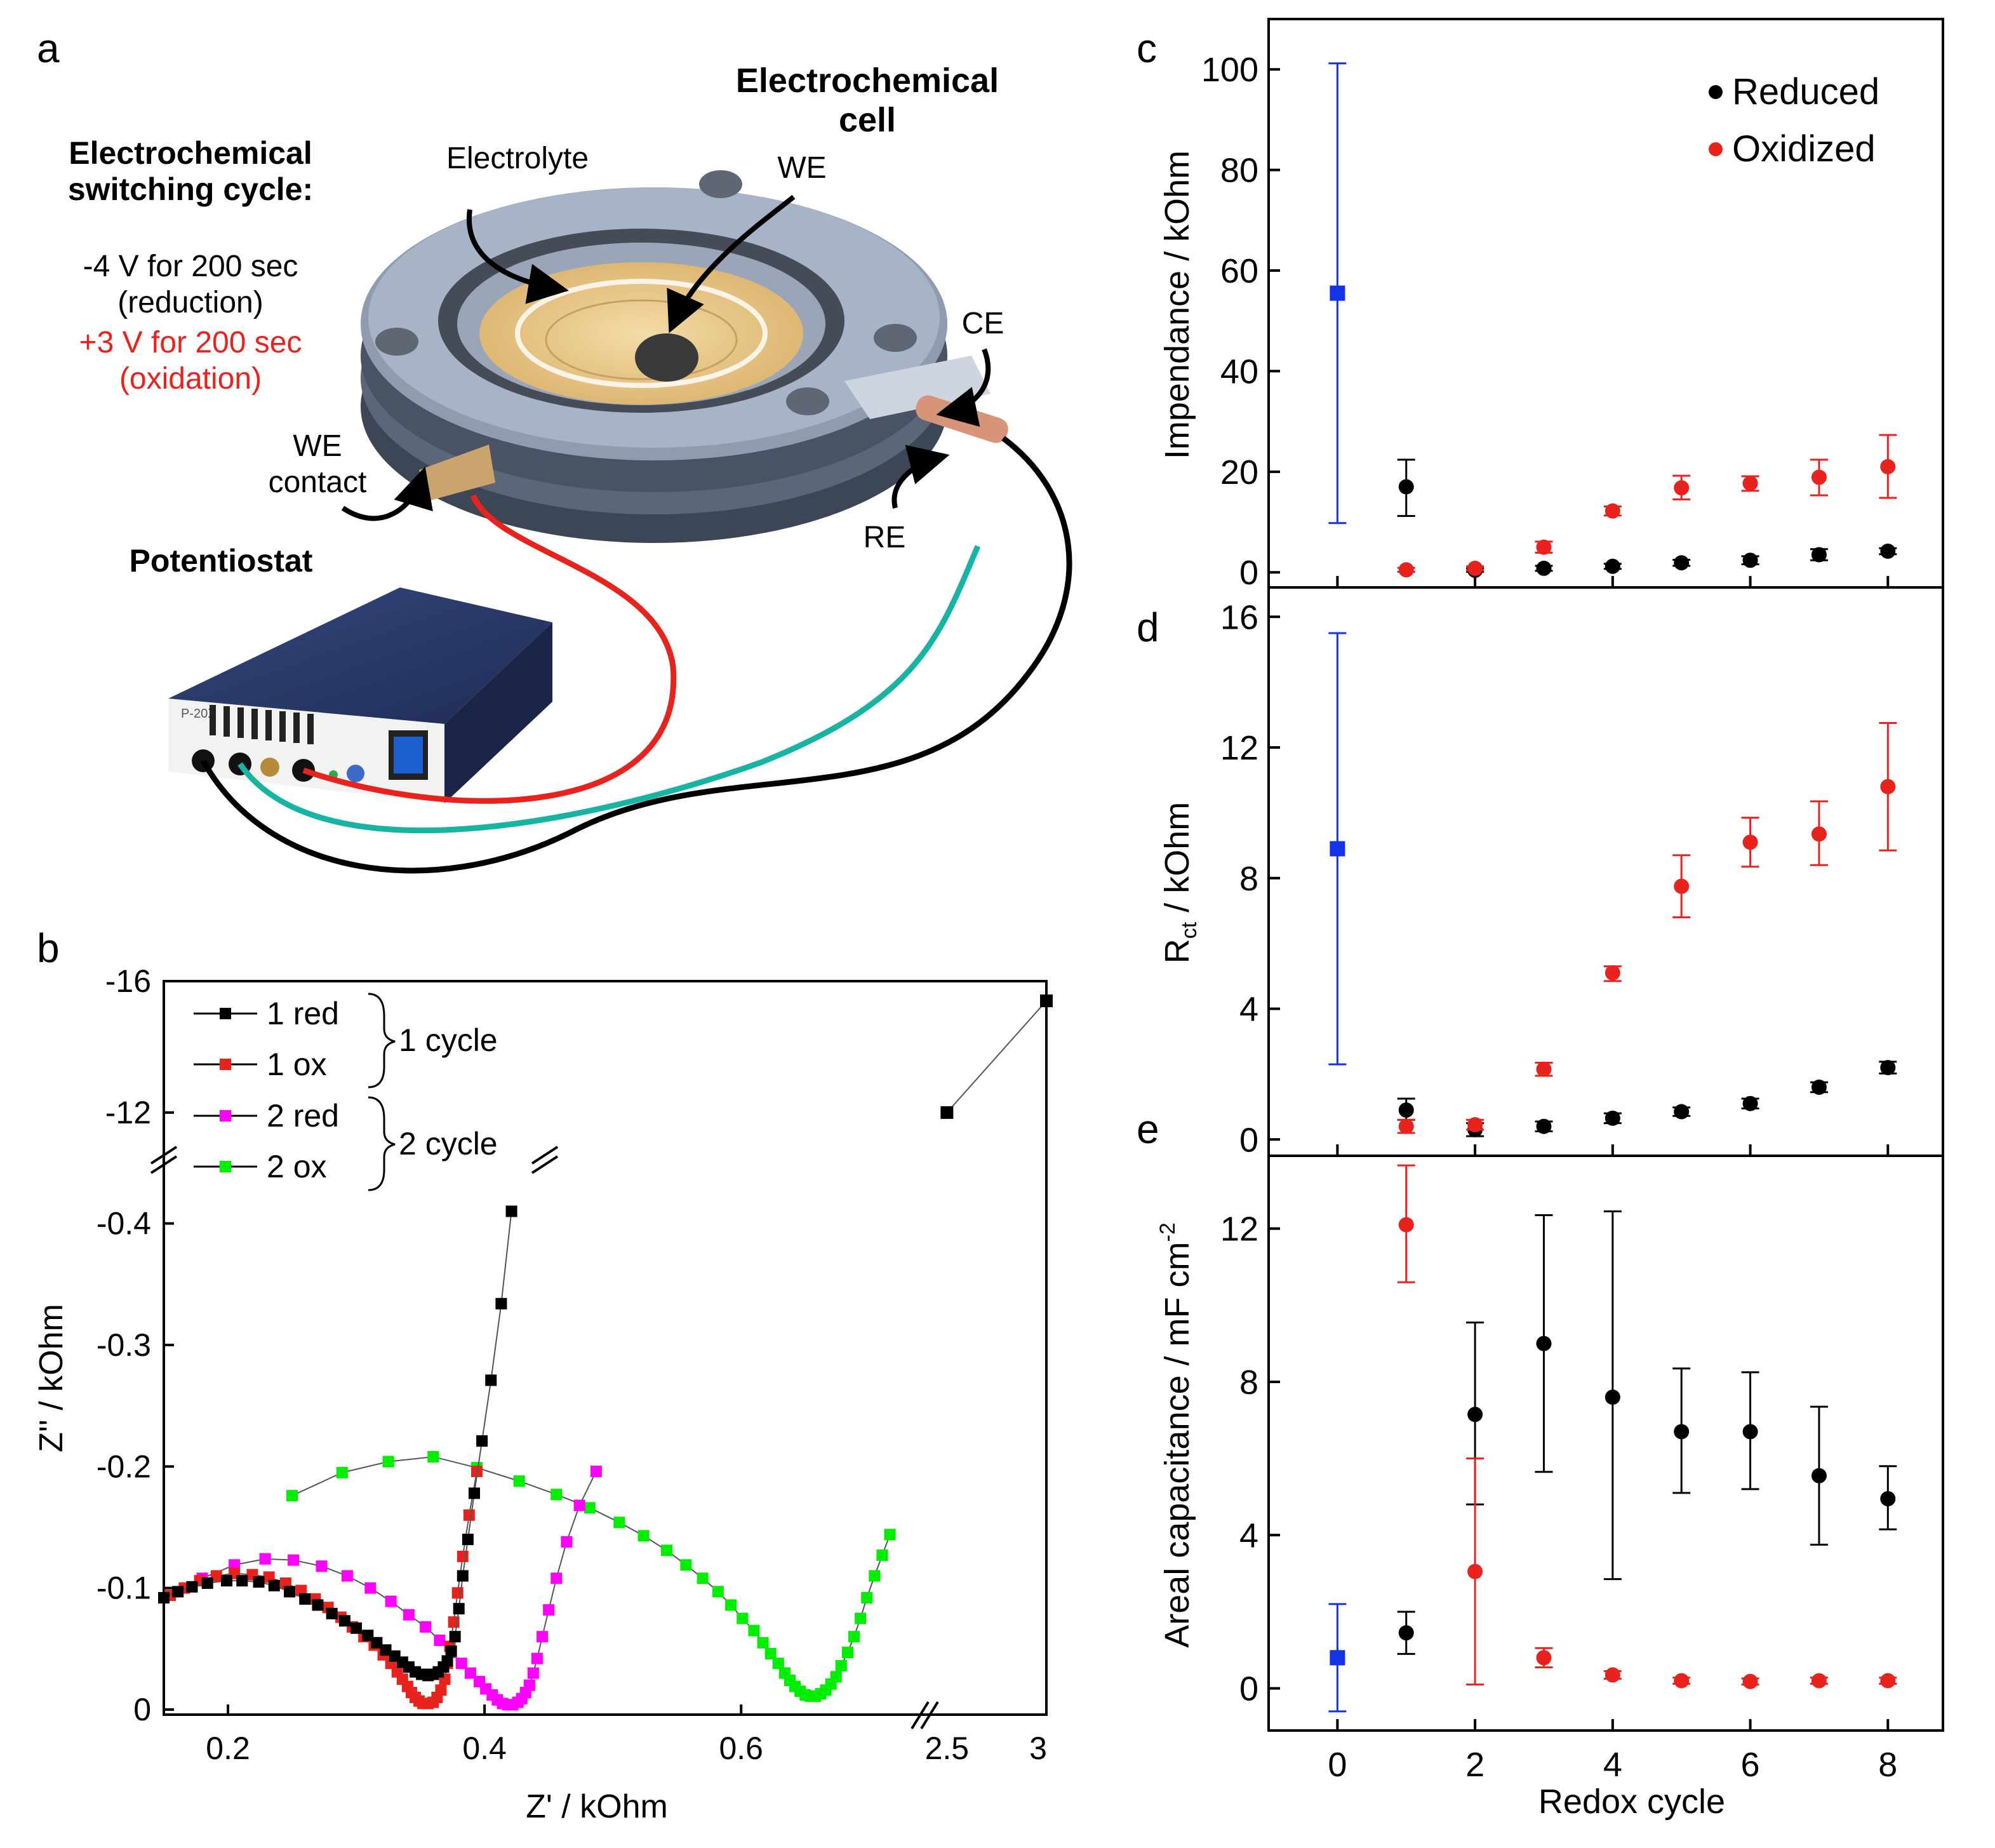  I want to click on panel-letter-e: e, so click(1148, 1129).